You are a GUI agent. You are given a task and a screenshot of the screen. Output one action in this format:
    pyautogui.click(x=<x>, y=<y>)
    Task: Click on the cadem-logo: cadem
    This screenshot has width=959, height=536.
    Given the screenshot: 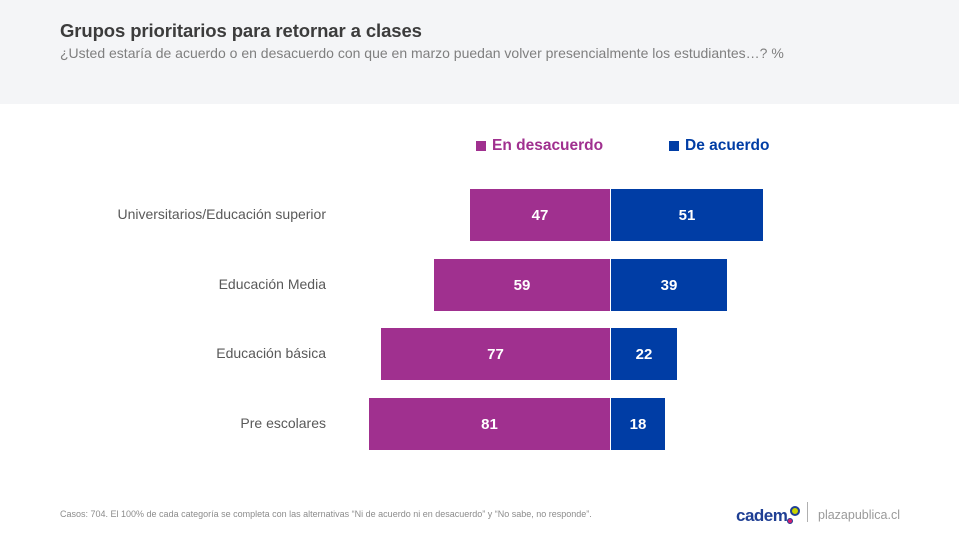 What is the action you would take?
    pyautogui.click(x=768, y=515)
    